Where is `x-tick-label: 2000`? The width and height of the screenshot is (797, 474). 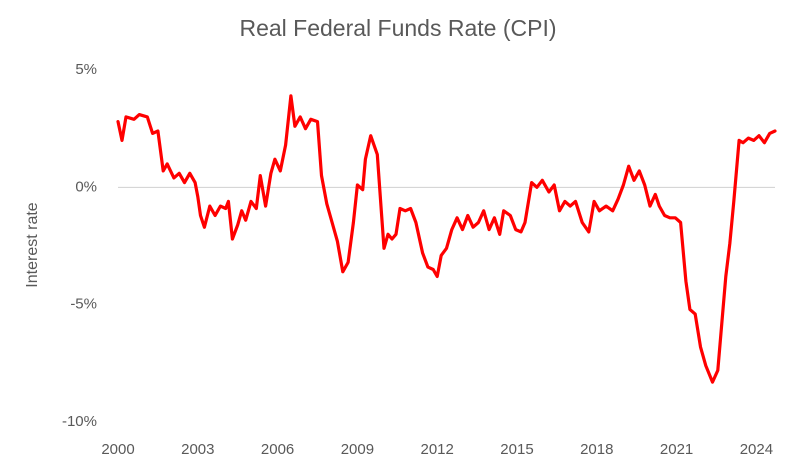
x-tick-label: 2000 is located at coordinates (117, 449).